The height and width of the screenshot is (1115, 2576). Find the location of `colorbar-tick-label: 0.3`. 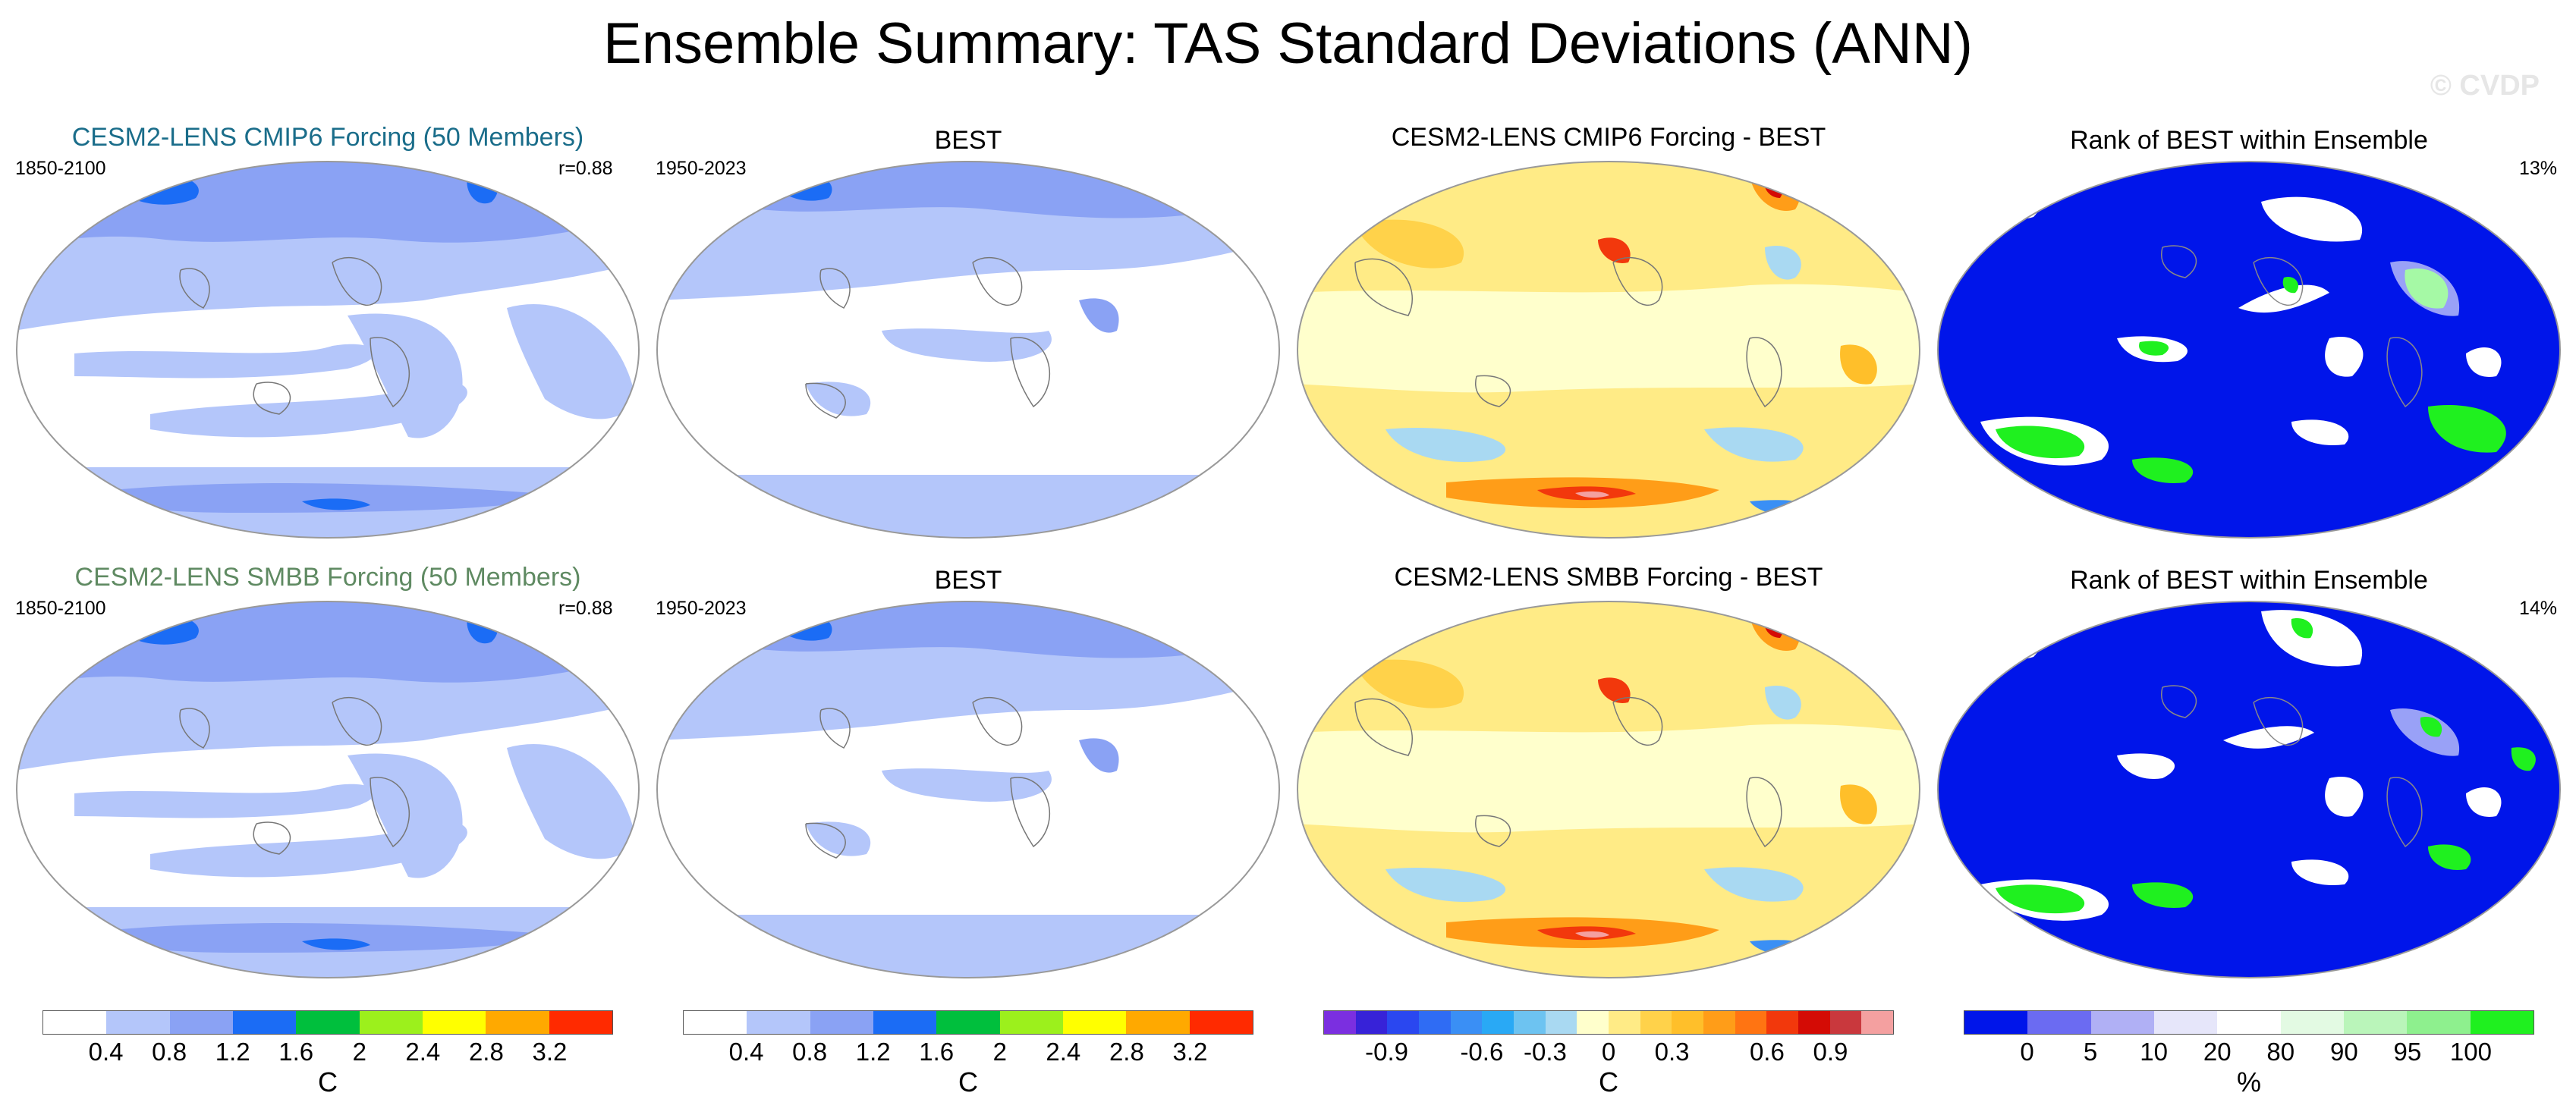

colorbar-tick-label: 0.3 is located at coordinates (1672, 1052).